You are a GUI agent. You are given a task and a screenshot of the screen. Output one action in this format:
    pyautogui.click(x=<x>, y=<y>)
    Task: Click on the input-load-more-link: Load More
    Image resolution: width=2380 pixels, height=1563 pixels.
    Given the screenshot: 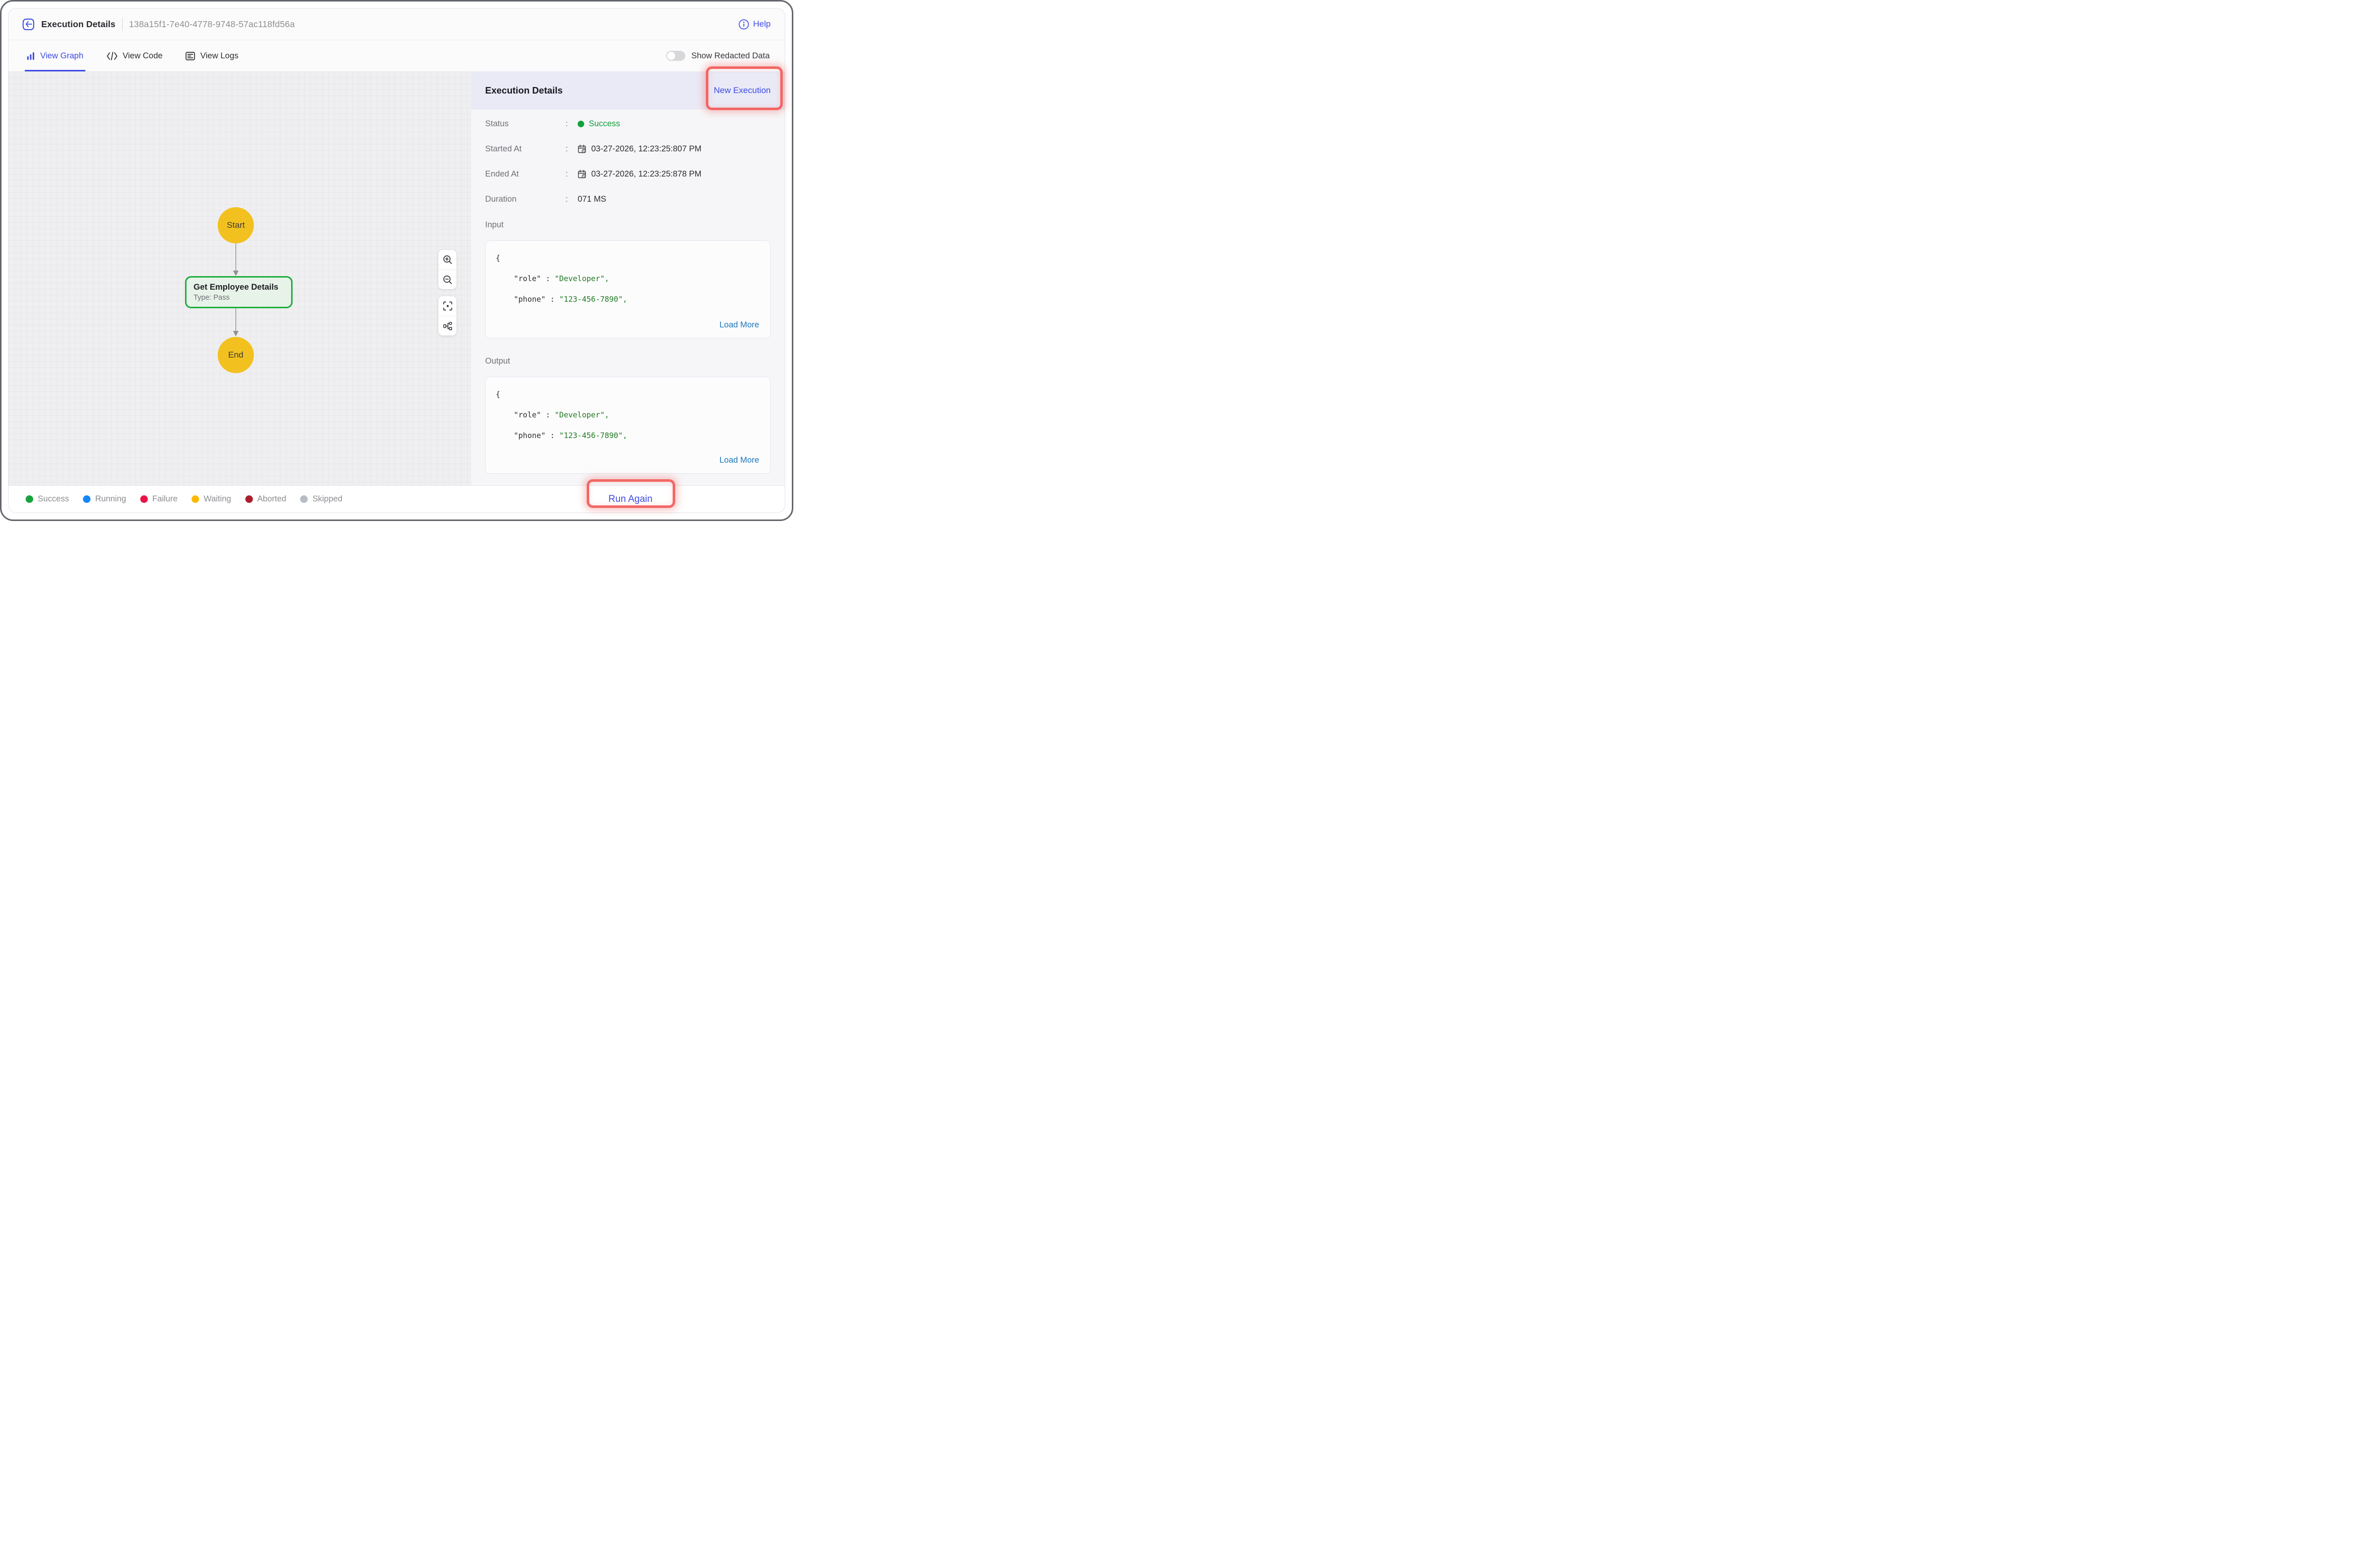 What is the action you would take?
    pyautogui.click(x=739, y=324)
    